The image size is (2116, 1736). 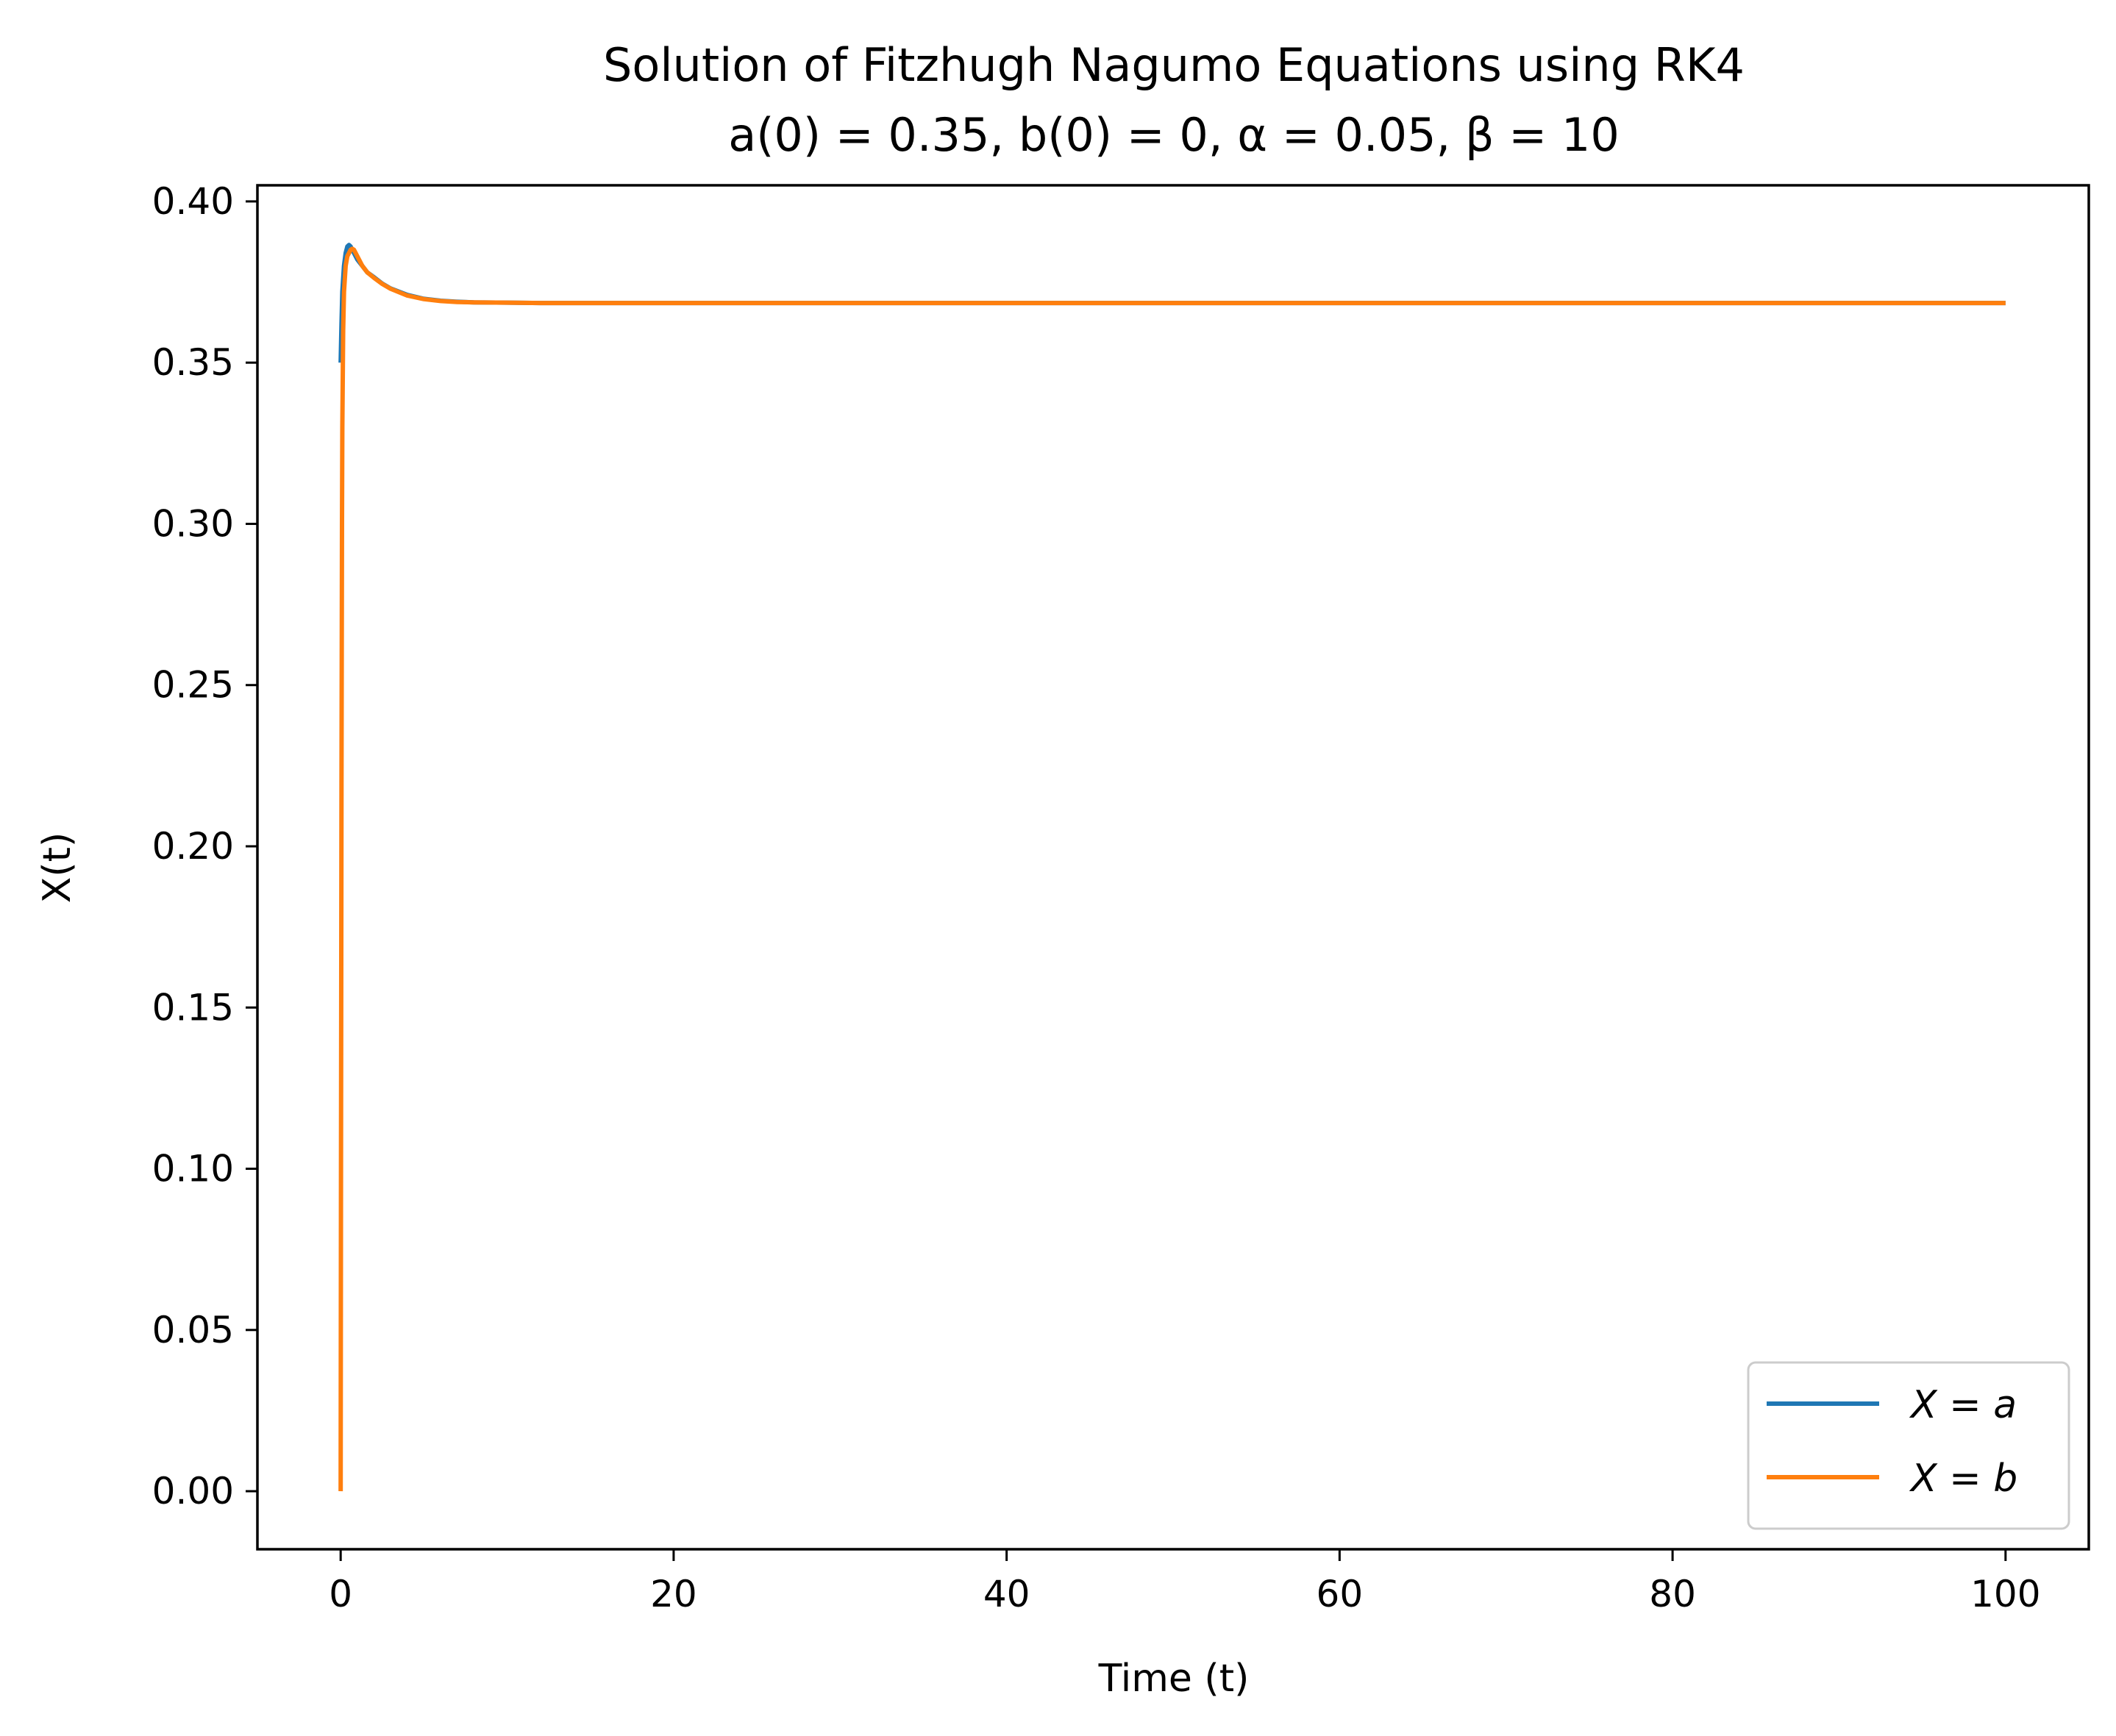 What do you see at coordinates (2005, 1594) in the screenshot?
I see `x-tick-label: 100` at bounding box center [2005, 1594].